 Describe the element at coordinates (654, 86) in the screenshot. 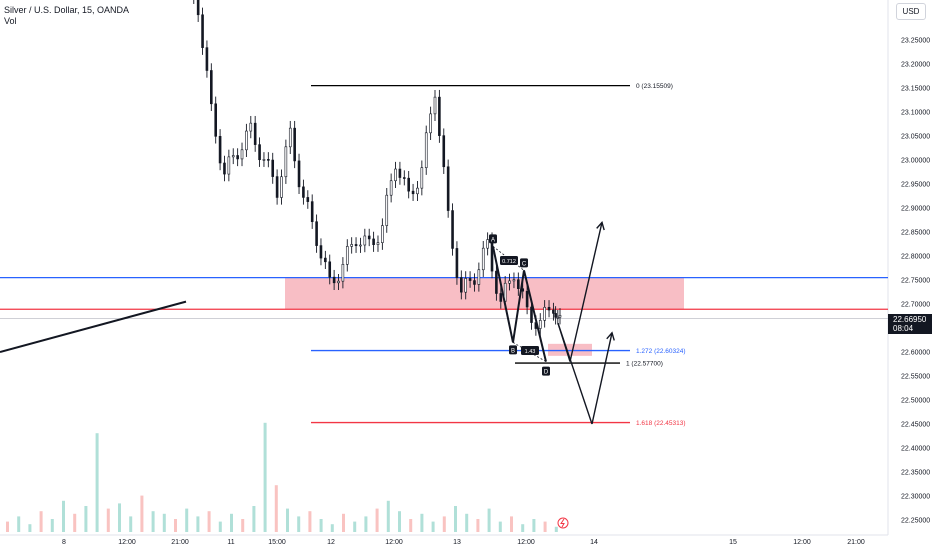

I see `fib-level-label: 0 (23.15509)` at that location.